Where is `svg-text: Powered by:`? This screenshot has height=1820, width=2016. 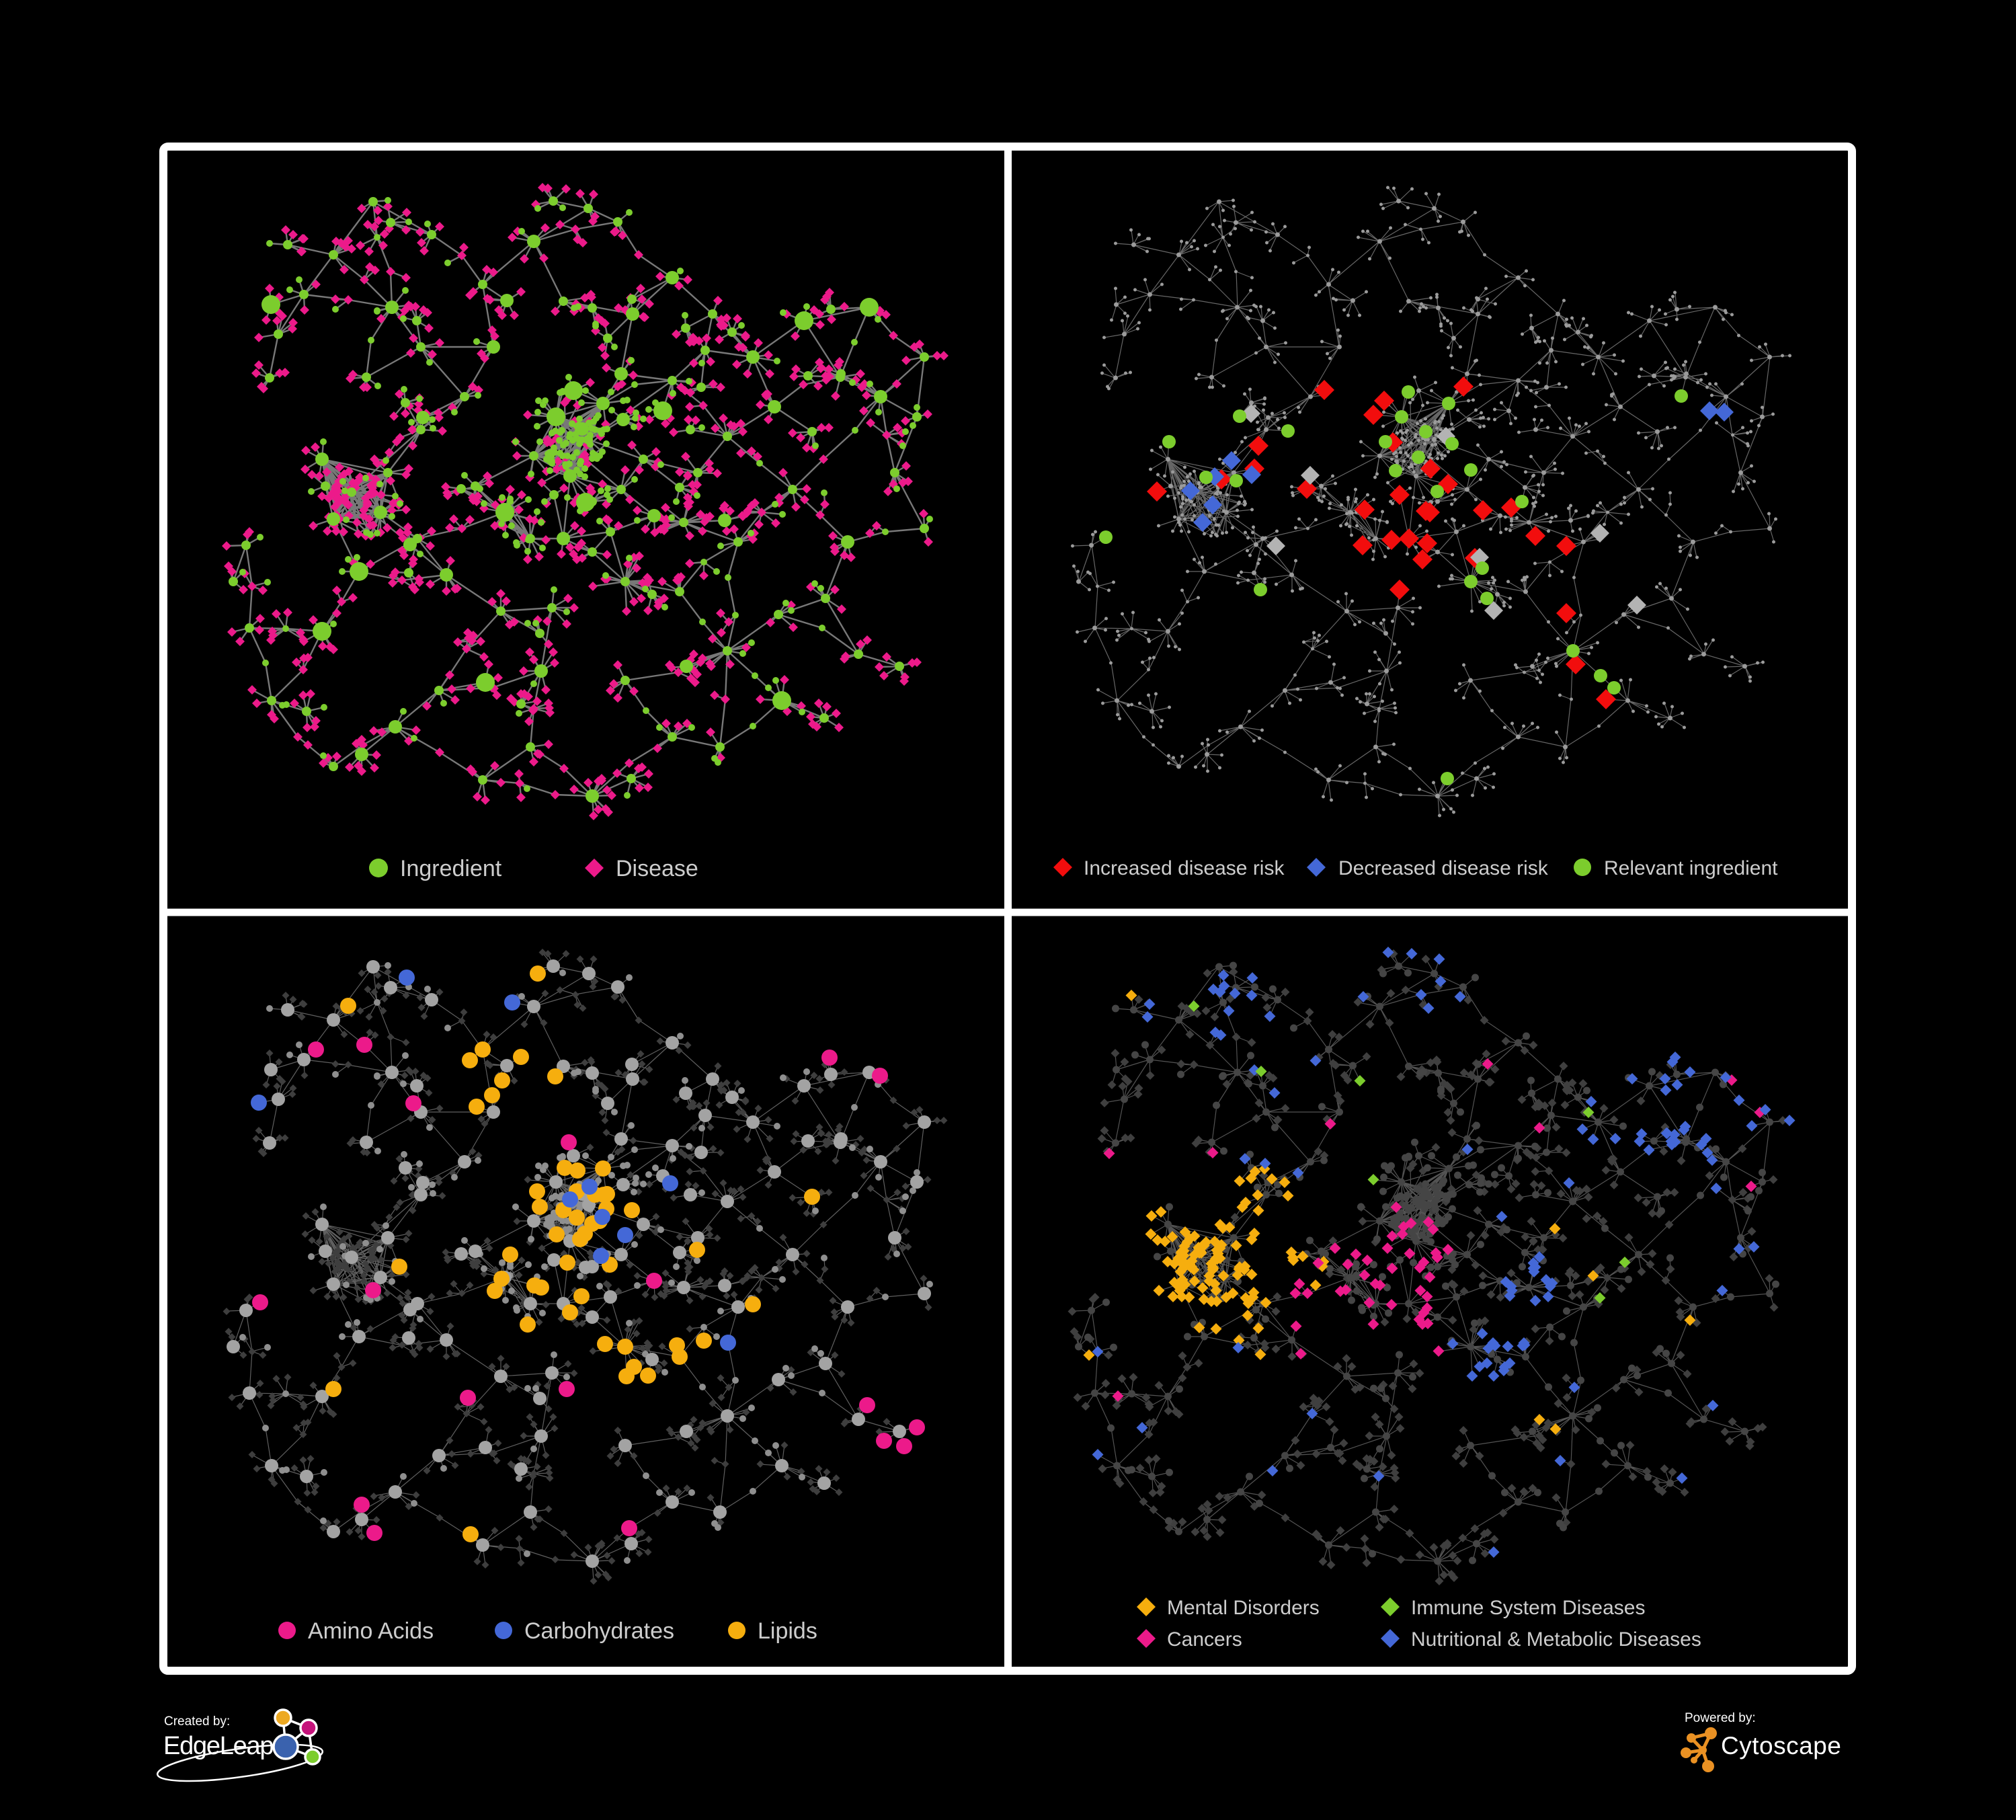 svg-text: Powered by: is located at coordinates (1720, 1718).